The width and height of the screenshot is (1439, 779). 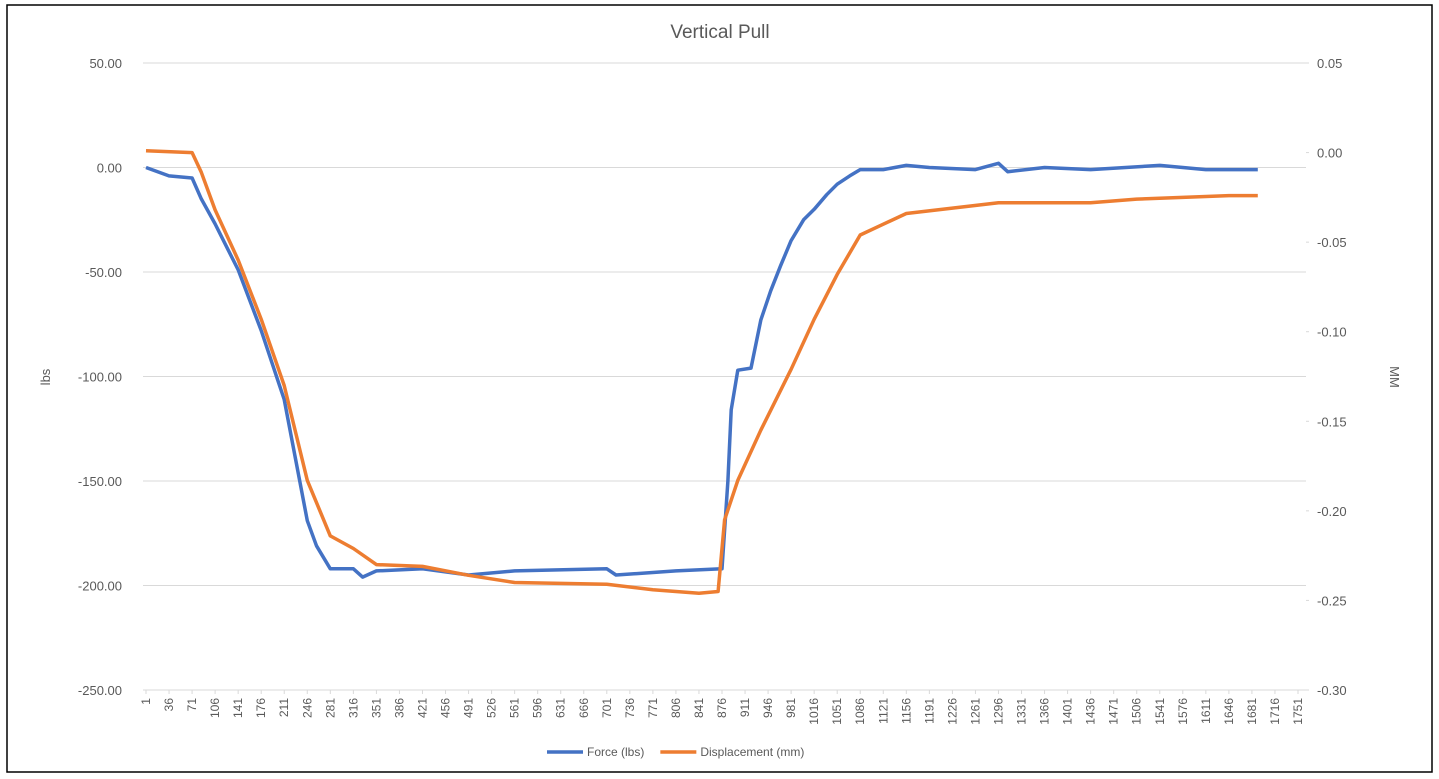 What do you see at coordinates (376, 708) in the screenshot?
I see `x-tick-label: 351` at bounding box center [376, 708].